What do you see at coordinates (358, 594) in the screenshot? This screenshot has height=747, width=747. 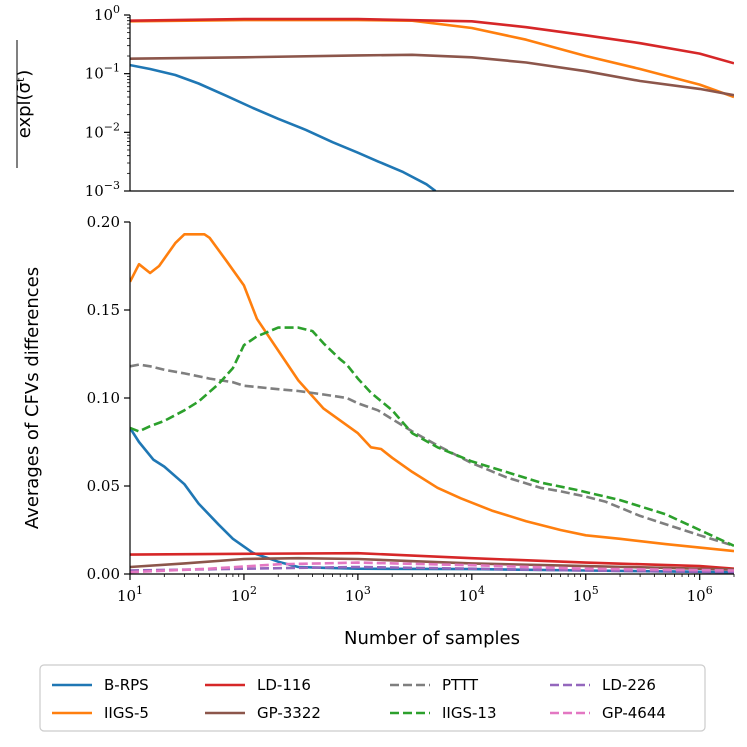 I see `bottom-x-tick-label: 10³` at bounding box center [358, 594].